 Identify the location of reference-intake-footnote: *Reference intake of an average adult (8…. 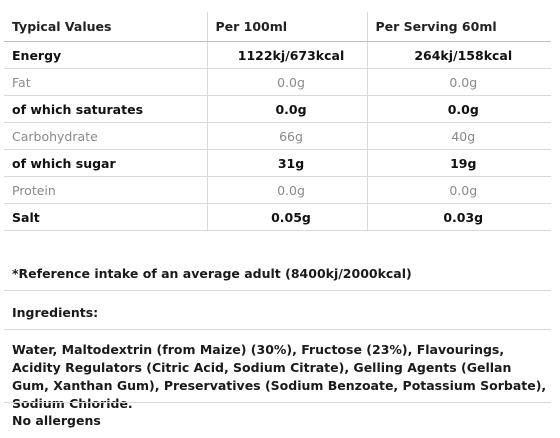
(212, 273).